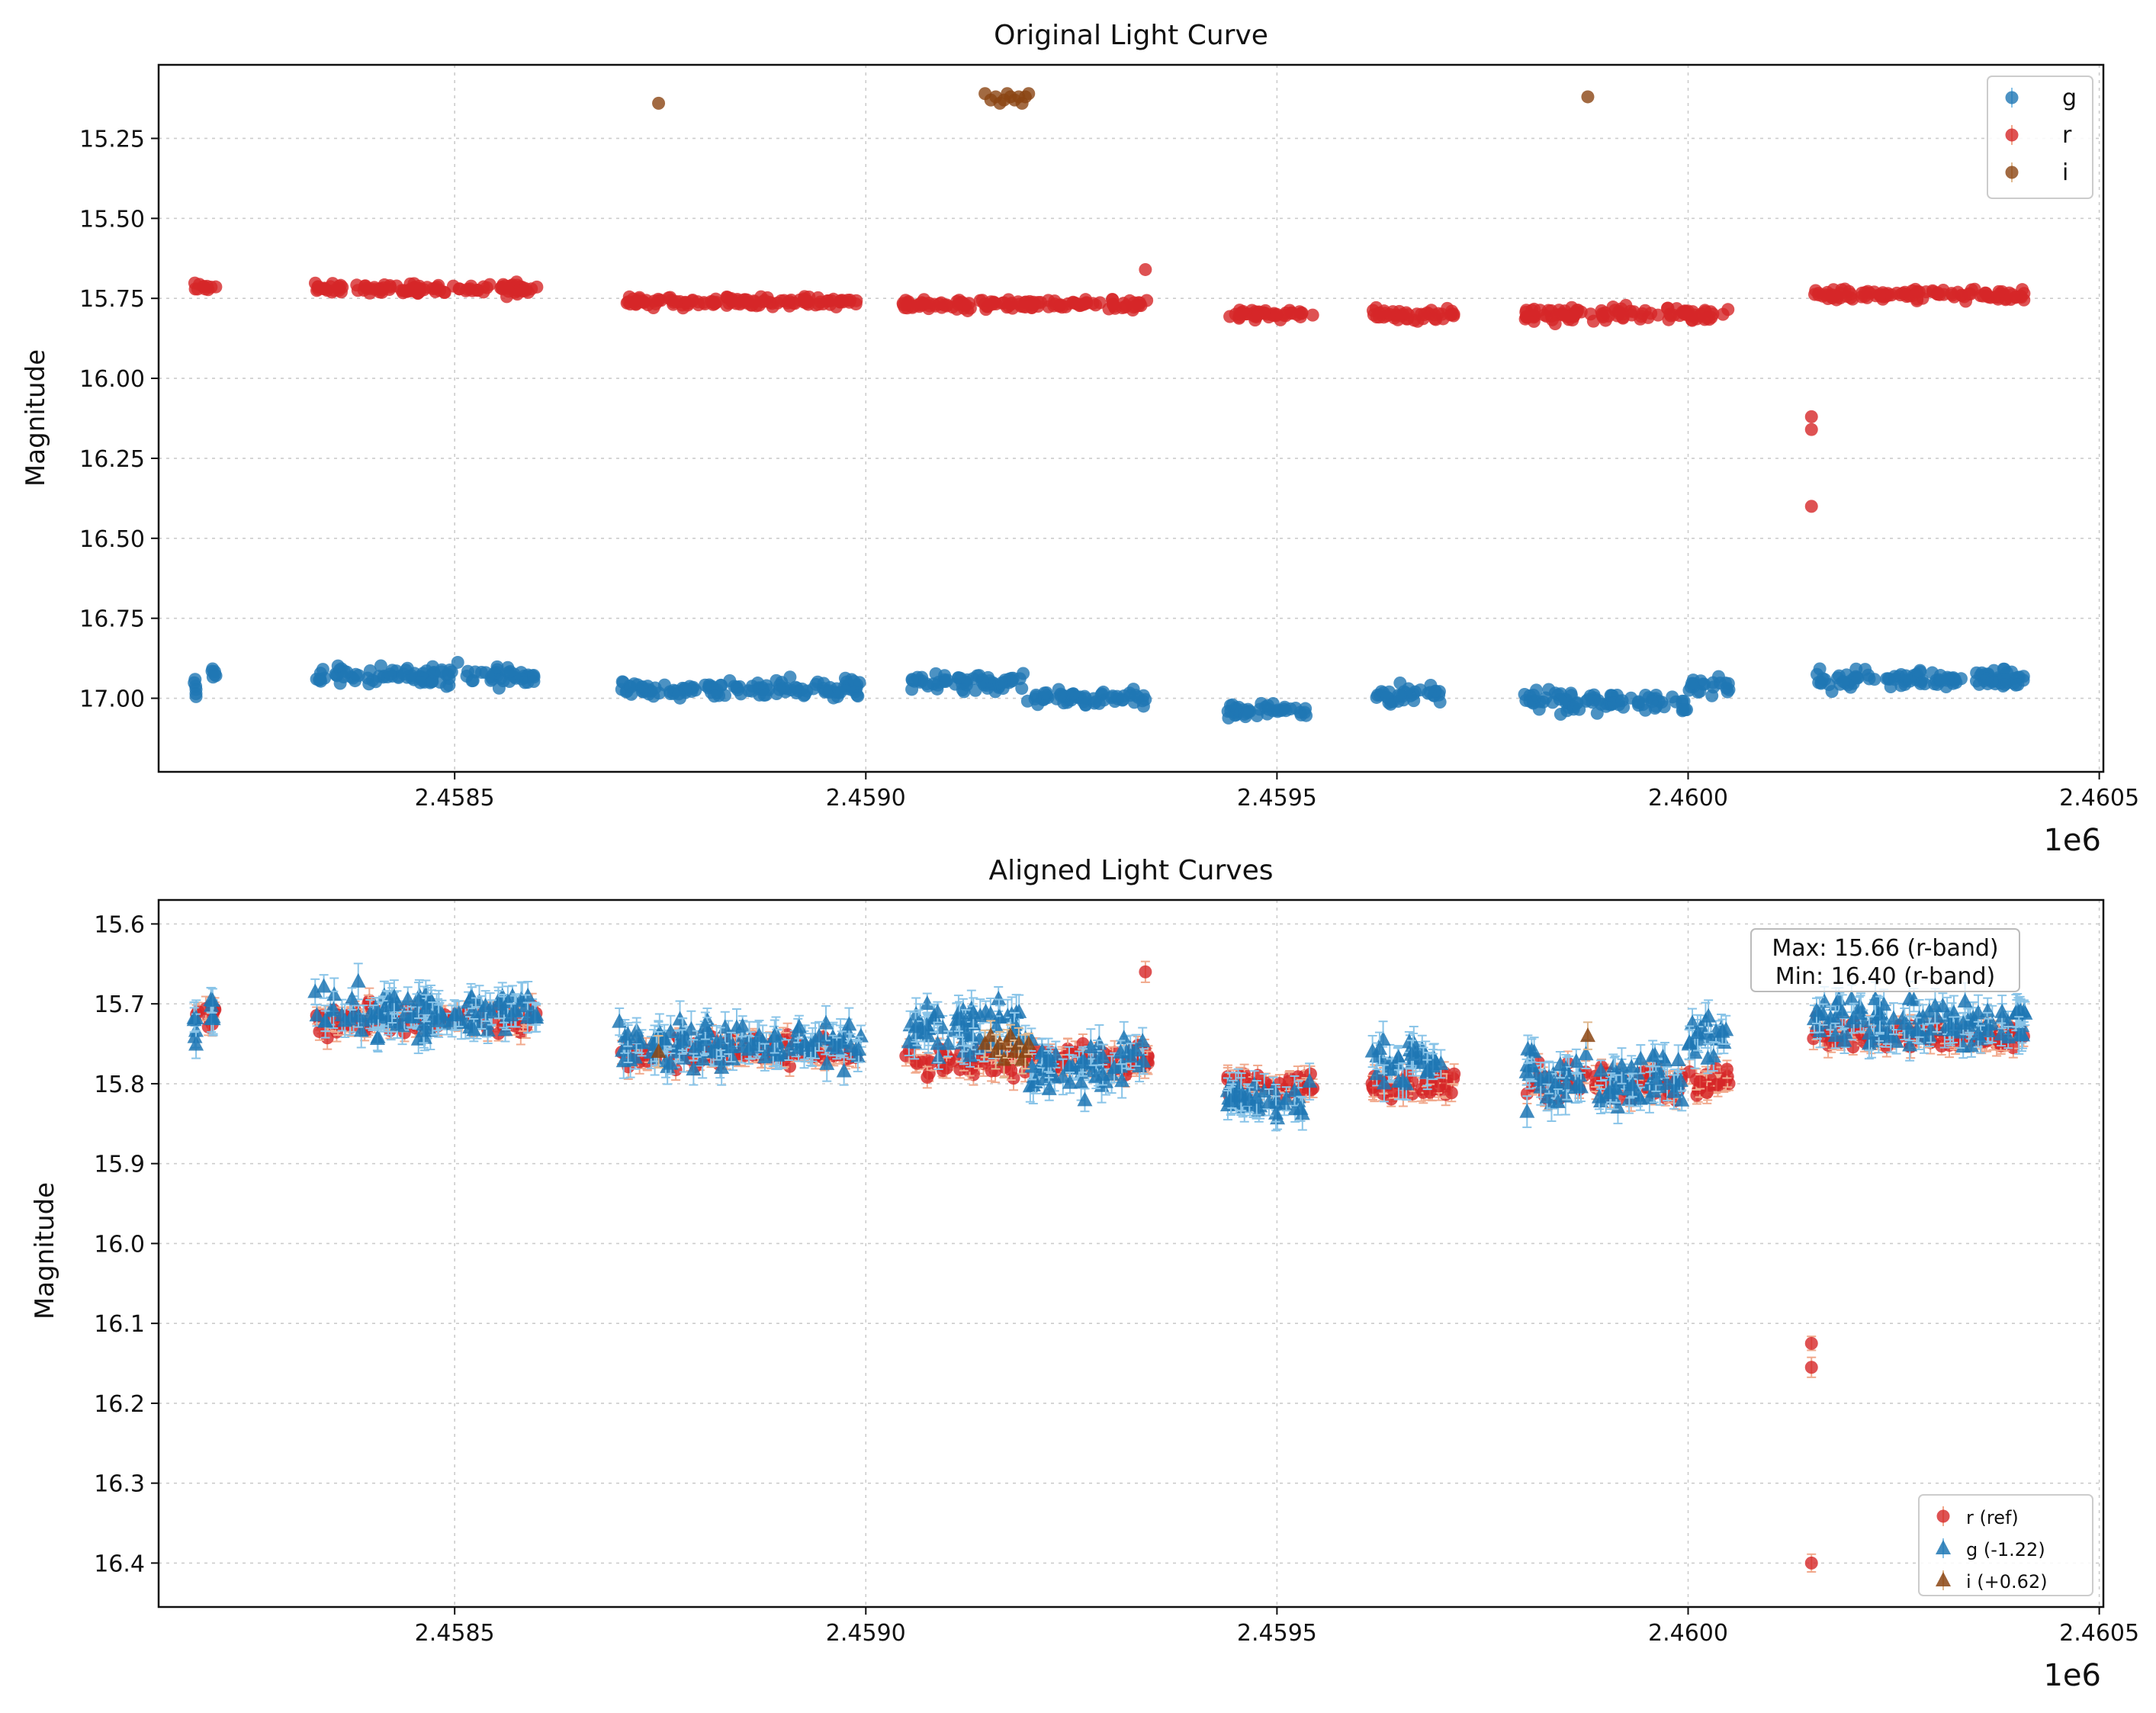  What do you see at coordinates (2099, 798) in the screenshot?
I see `x-tick-label: 2.4605` at bounding box center [2099, 798].